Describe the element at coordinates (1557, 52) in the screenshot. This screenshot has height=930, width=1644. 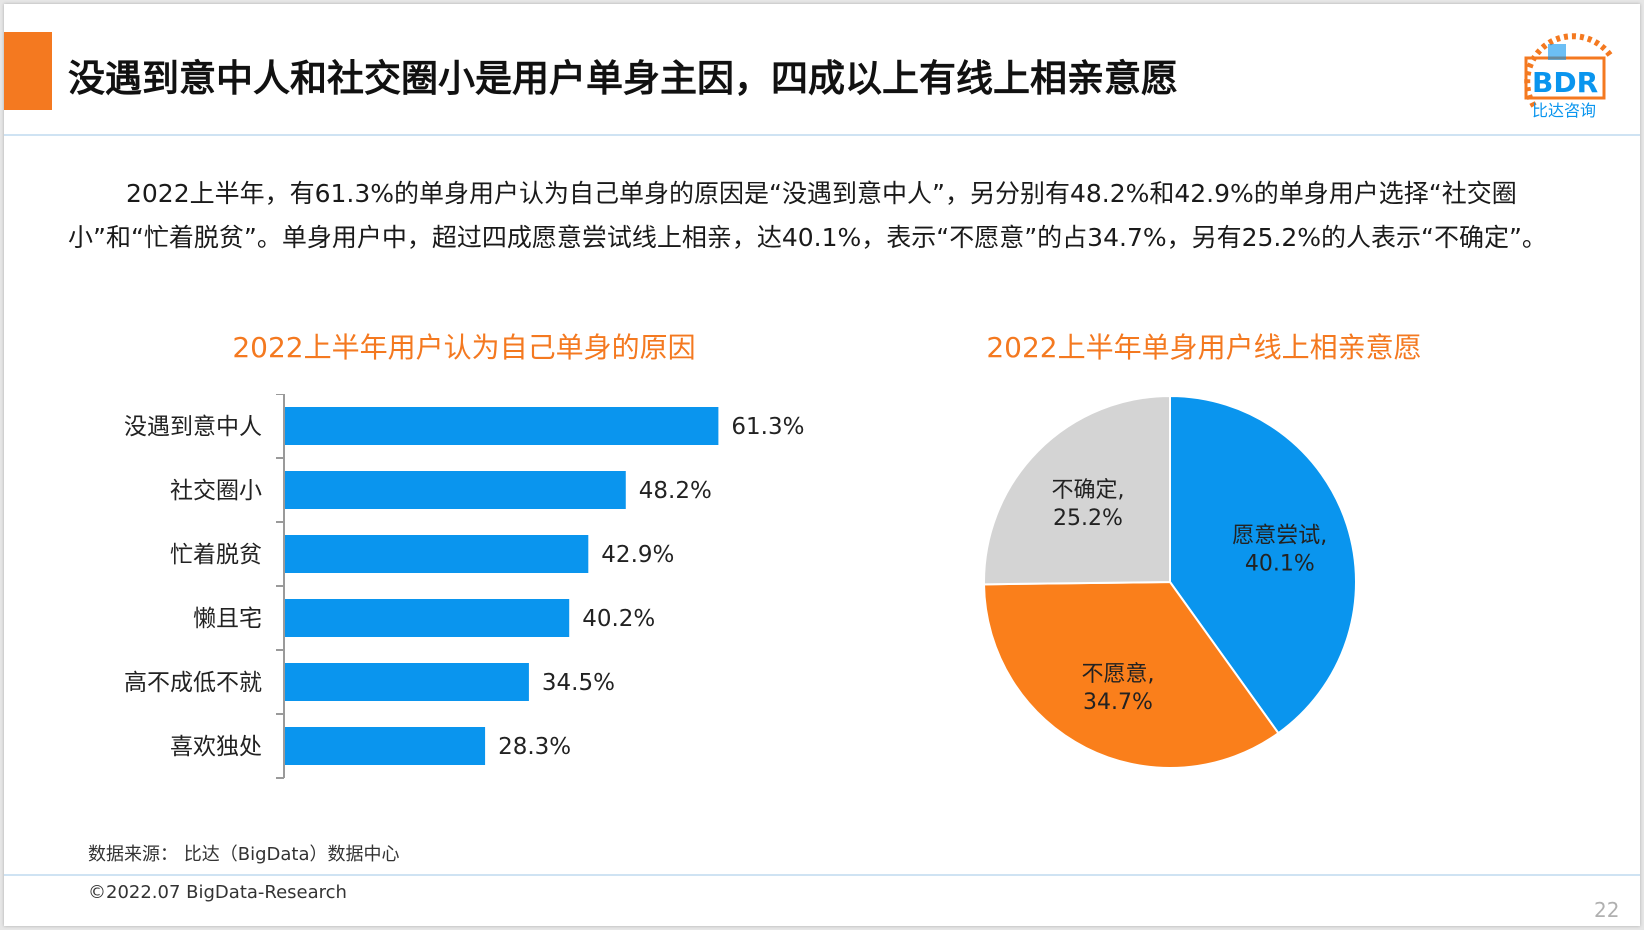
I see `logo-box-fill` at that location.